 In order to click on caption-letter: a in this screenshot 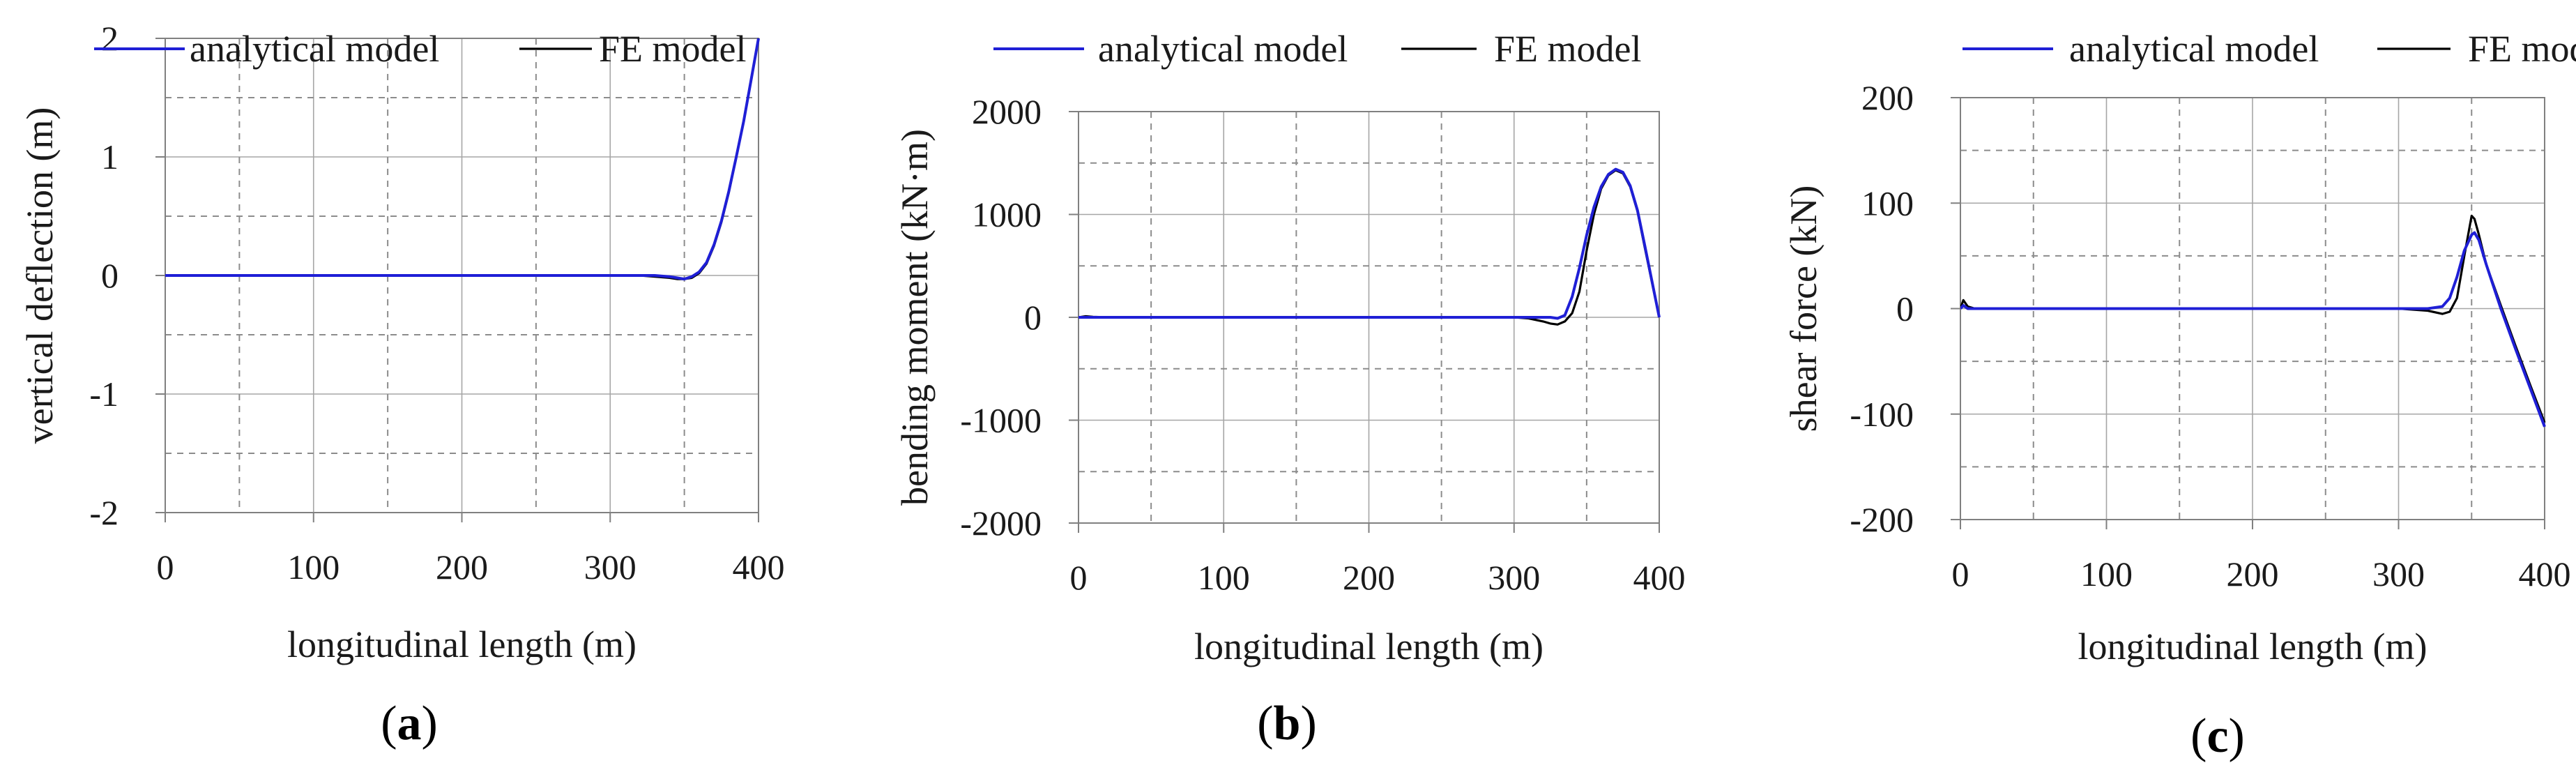, I will do `click(410, 724)`.